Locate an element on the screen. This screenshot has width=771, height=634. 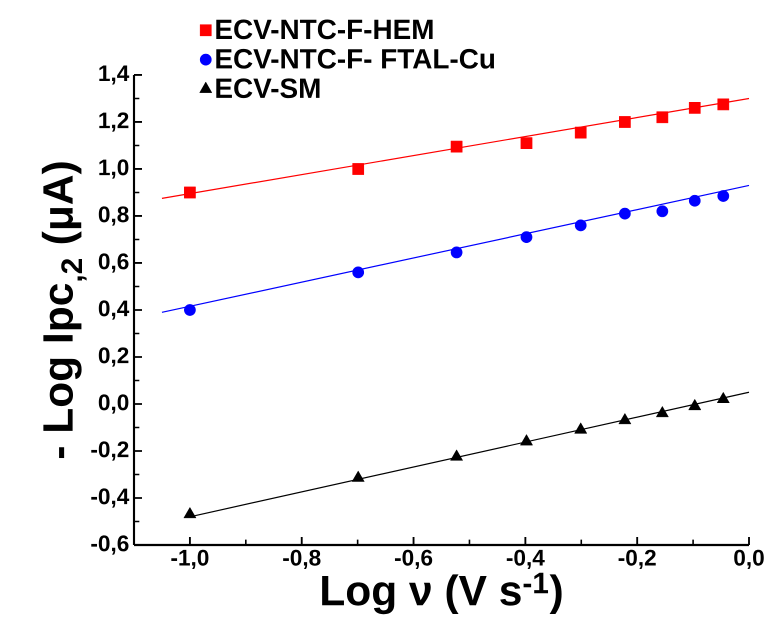
x-tick-label: -0,8 is located at coordinates (301, 559).